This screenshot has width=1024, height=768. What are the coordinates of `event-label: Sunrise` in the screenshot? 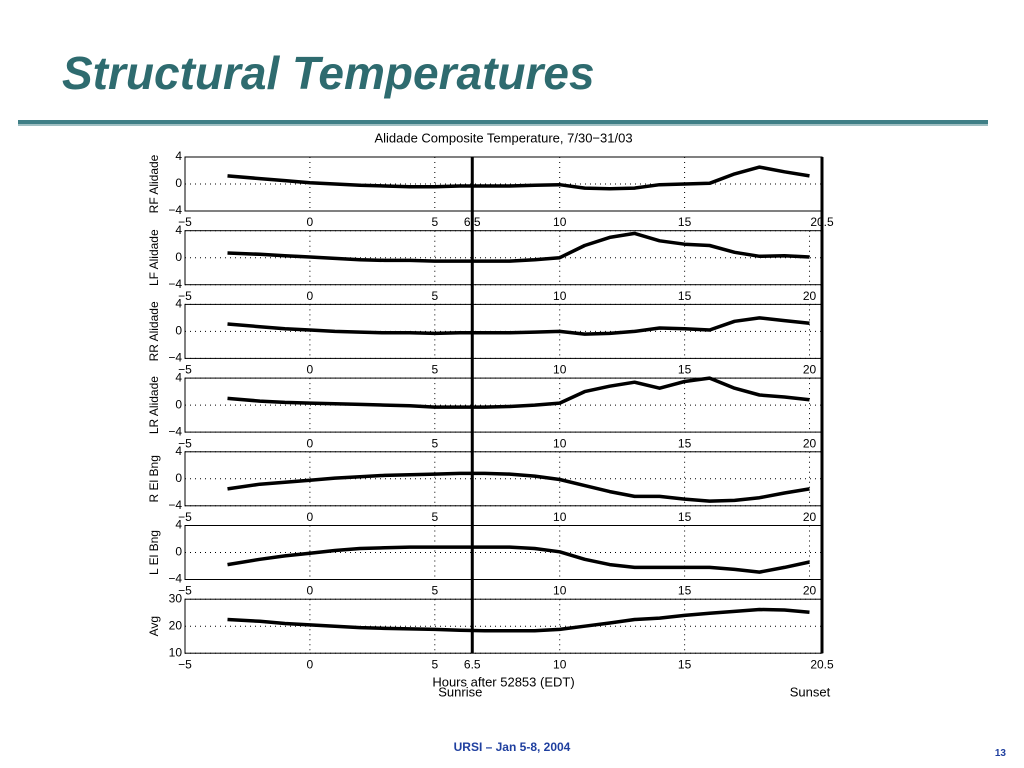 It's located at (460, 692).